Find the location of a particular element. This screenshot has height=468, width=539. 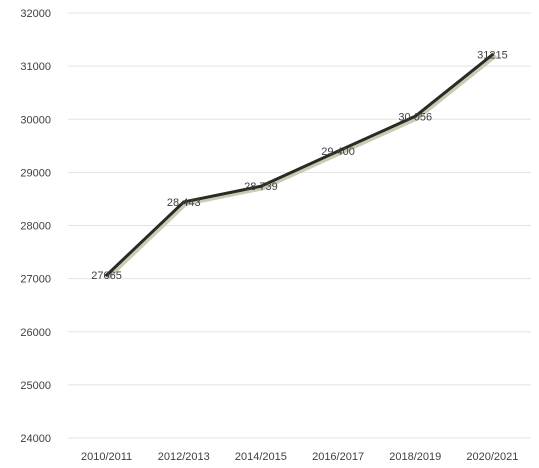

y-tick-label: 28000 is located at coordinates (35, 227).